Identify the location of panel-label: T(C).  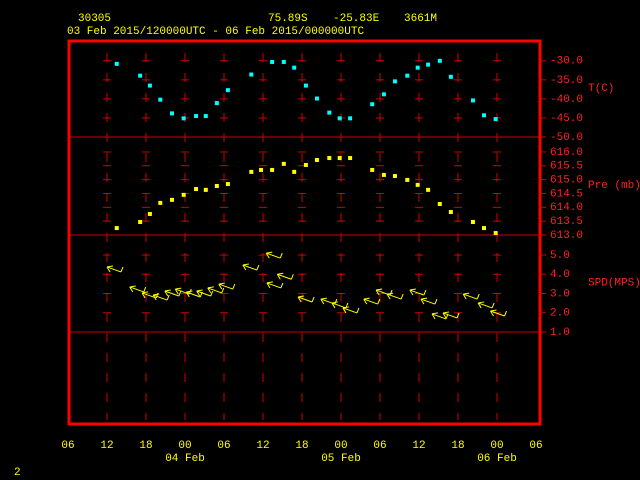
(601, 89).